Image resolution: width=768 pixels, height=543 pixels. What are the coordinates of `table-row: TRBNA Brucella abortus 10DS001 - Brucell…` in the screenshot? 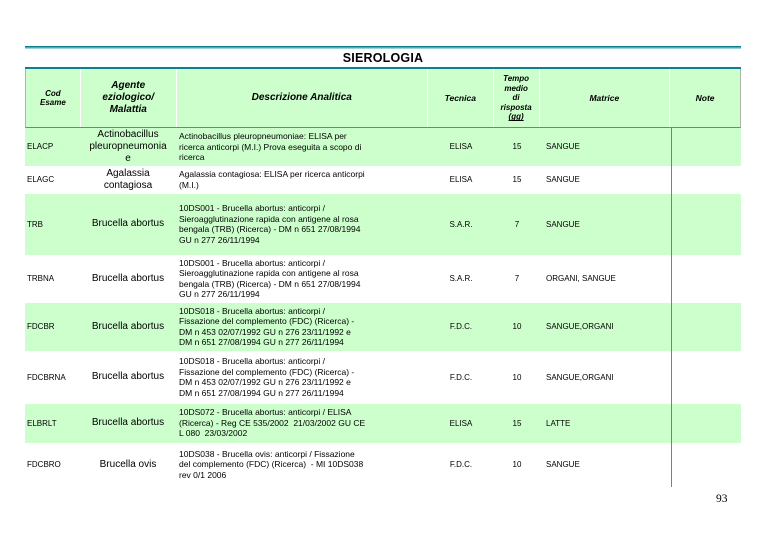 It's located at (383, 278).